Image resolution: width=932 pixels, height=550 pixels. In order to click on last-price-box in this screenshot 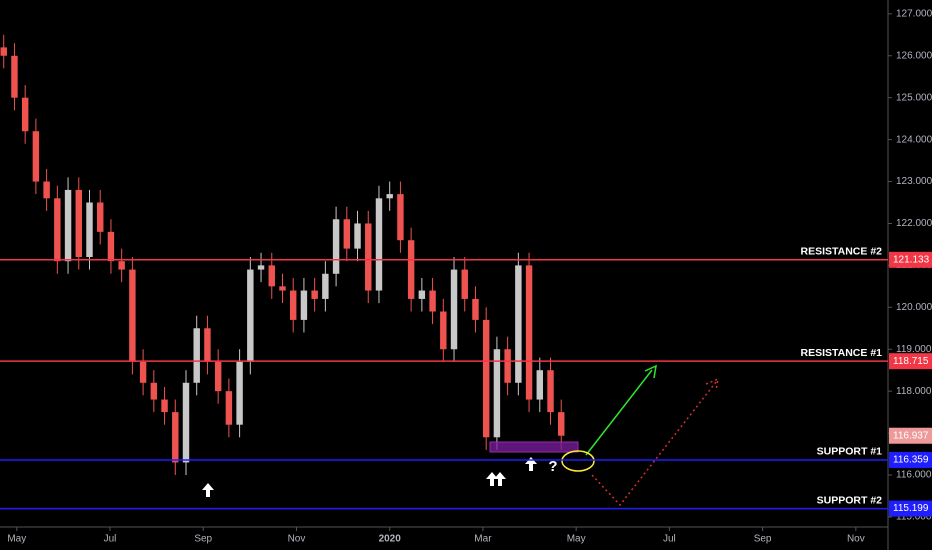, I will do `click(910, 435)`.